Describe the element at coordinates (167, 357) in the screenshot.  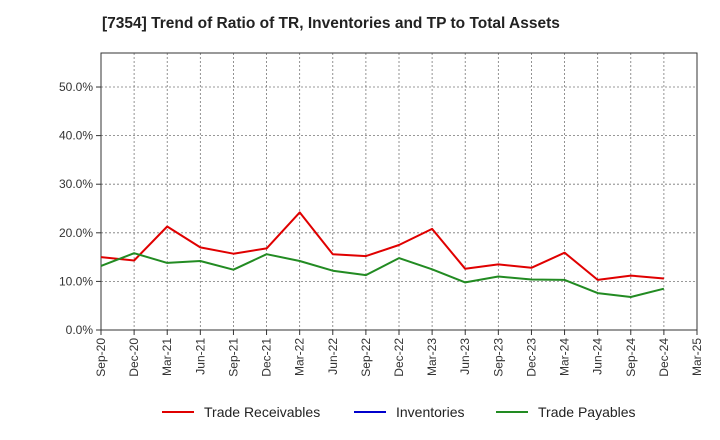
I see `x-tick-label: Mar-21` at that location.